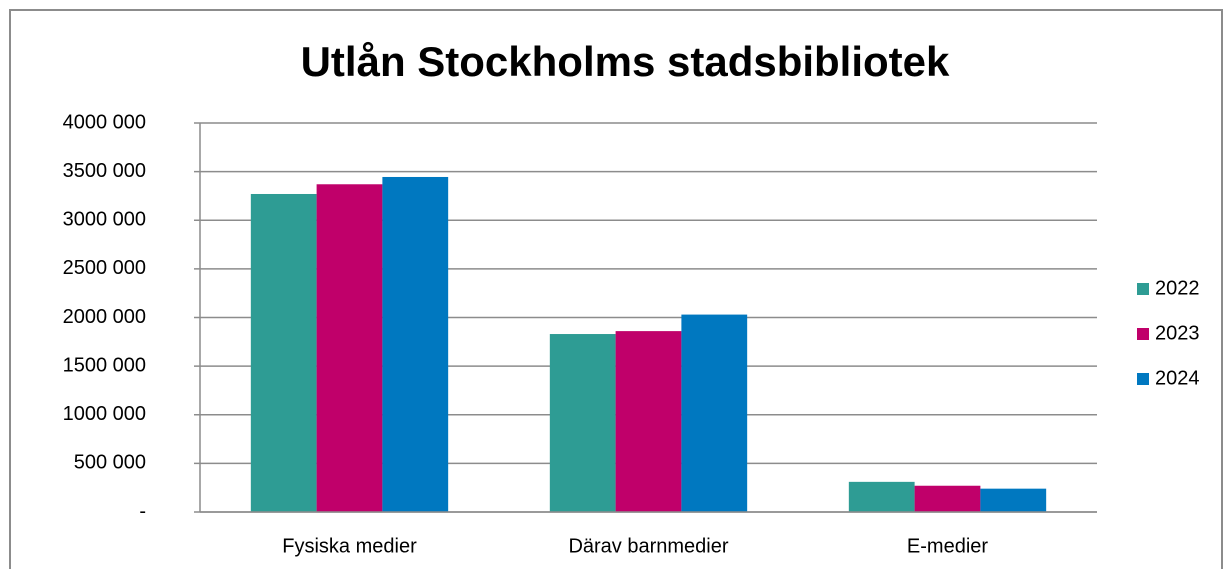 The height and width of the screenshot is (569, 1231). Describe the element at coordinates (1177, 378) in the screenshot. I see `legend-label: 2024` at that location.